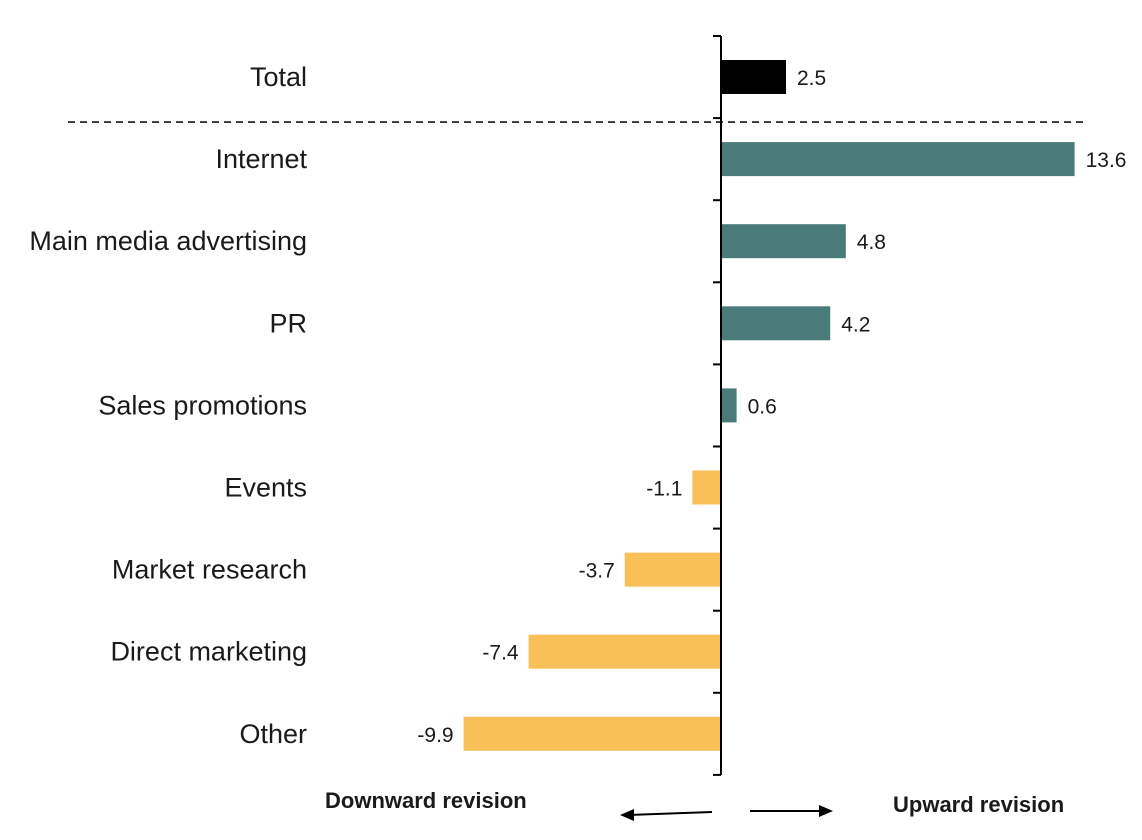 This screenshot has height=840, width=1142. I want to click on bar-internet, so click(898, 159).